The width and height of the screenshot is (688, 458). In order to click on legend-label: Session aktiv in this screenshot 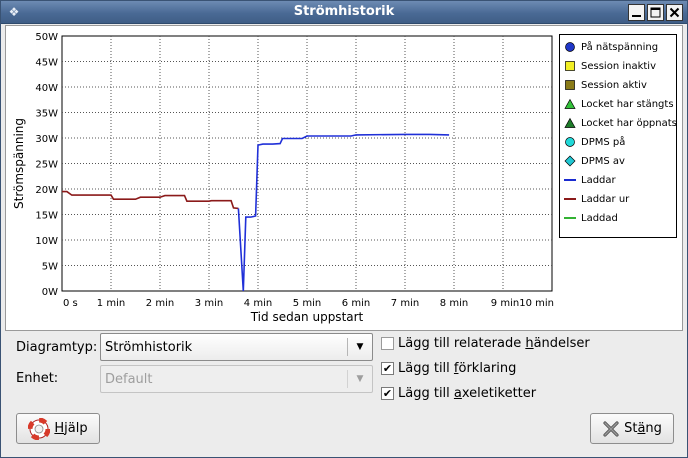, I will do `click(614, 85)`.